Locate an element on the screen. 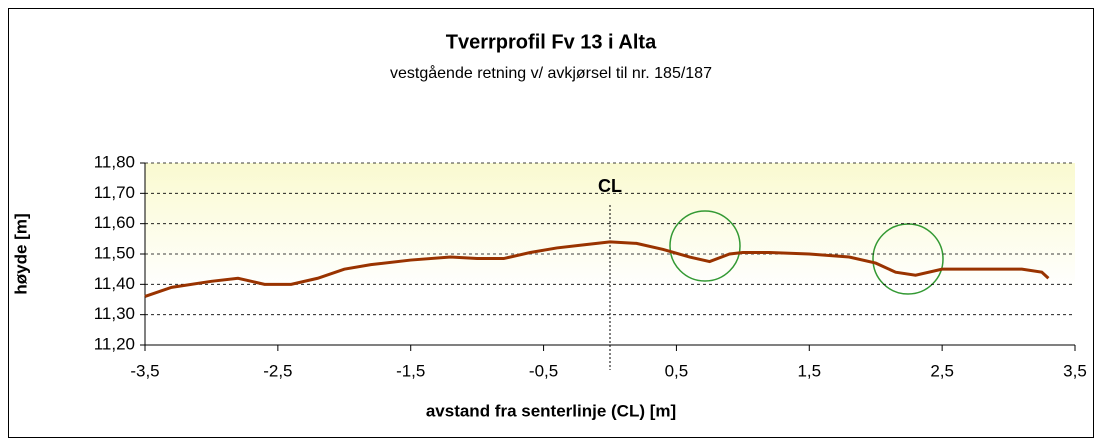 Image resolution: width=1102 pixels, height=444 pixels. chart-title: Tverrprofil Fv 13 i Alta is located at coordinates (551, 42).